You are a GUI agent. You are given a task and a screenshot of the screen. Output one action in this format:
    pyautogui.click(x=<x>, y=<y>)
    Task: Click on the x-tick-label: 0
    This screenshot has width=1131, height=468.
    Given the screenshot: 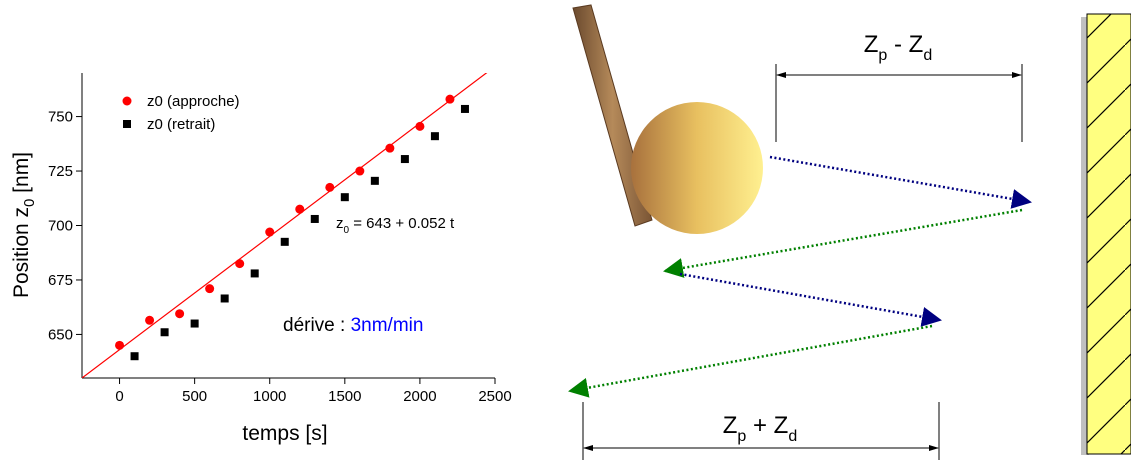 What is the action you would take?
    pyautogui.click(x=119, y=396)
    